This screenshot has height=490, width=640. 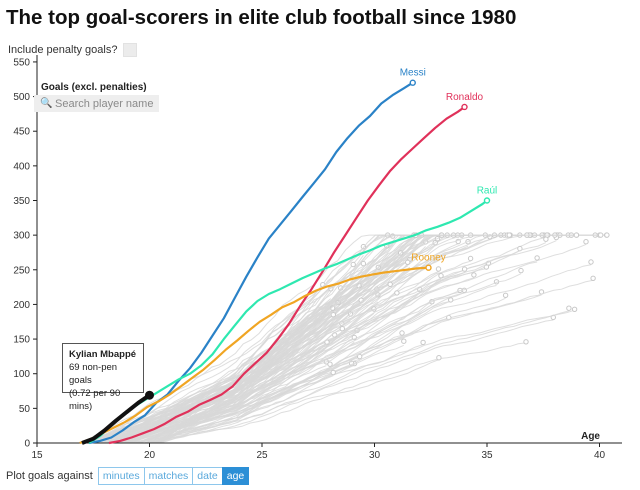 I want to click on series-end-point-rooney, so click(x=428, y=267).